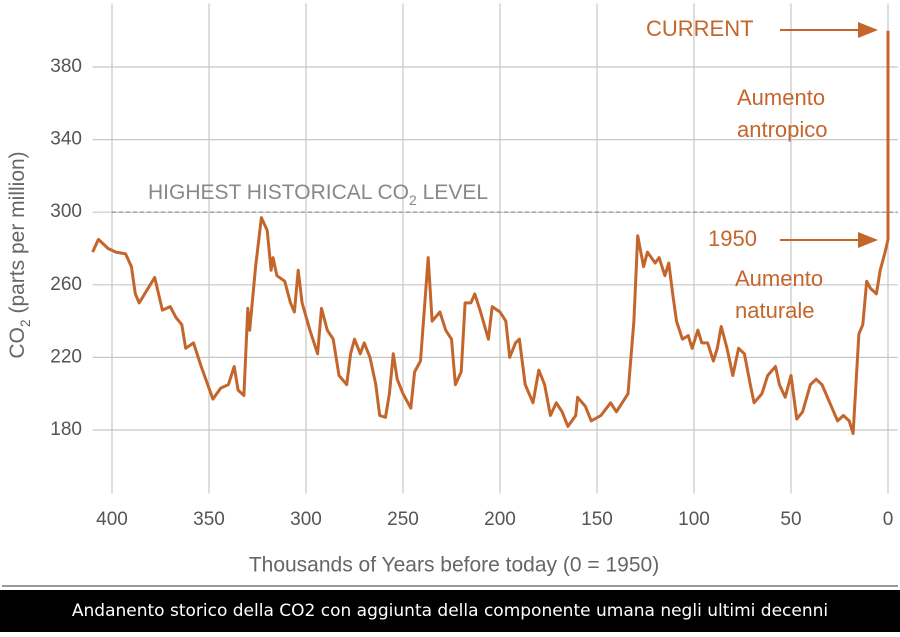 Image resolution: width=900 pixels, height=637 pixels. What do you see at coordinates (782, 129) in the screenshot?
I see `anthropic-line-2: antropico` at bounding box center [782, 129].